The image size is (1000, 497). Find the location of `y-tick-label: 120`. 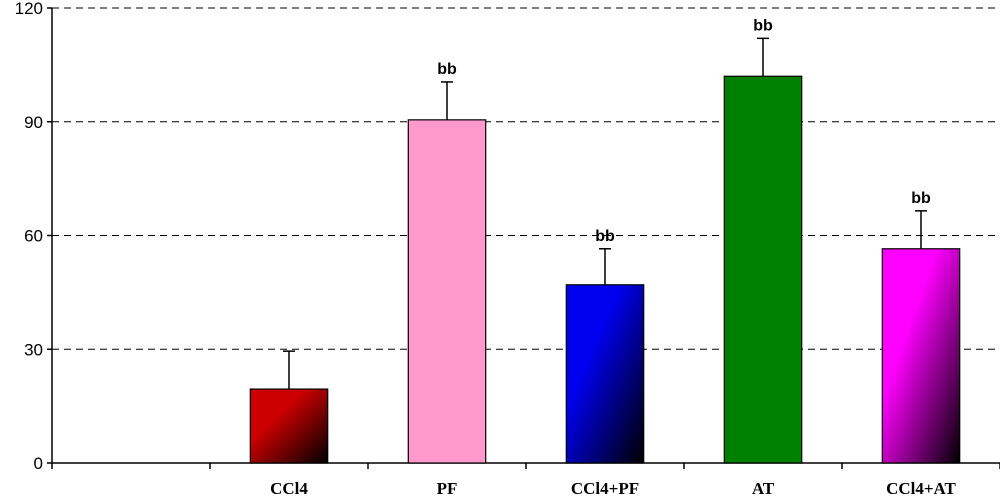

y-tick-label: 120 is located at coordinates (29, 9).